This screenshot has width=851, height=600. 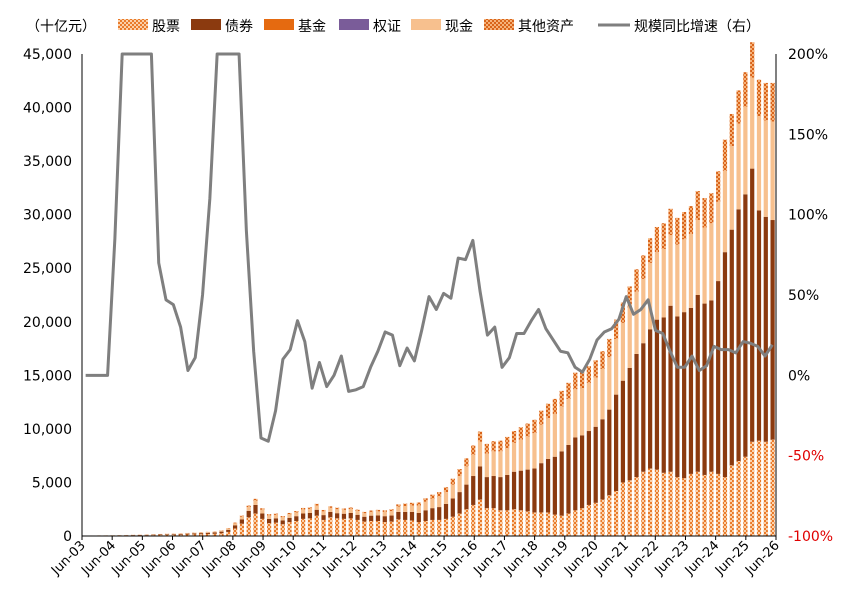 I want to click on right-tick-label: 50%, so click(x=803, y=296).